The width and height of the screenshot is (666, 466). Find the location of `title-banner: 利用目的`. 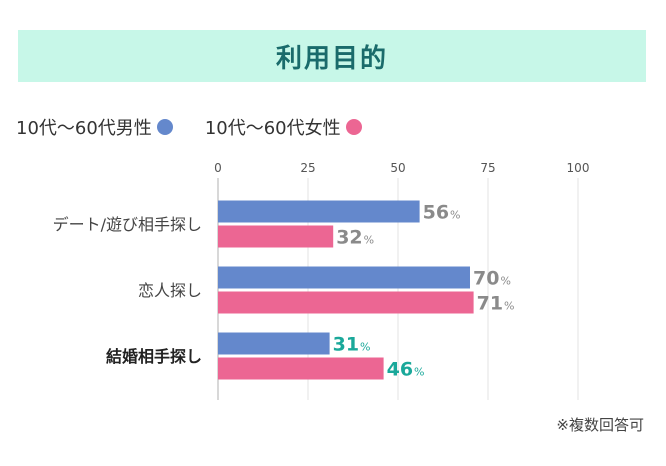

title-banner: 利用目的 is located at coordinates (332, 56).